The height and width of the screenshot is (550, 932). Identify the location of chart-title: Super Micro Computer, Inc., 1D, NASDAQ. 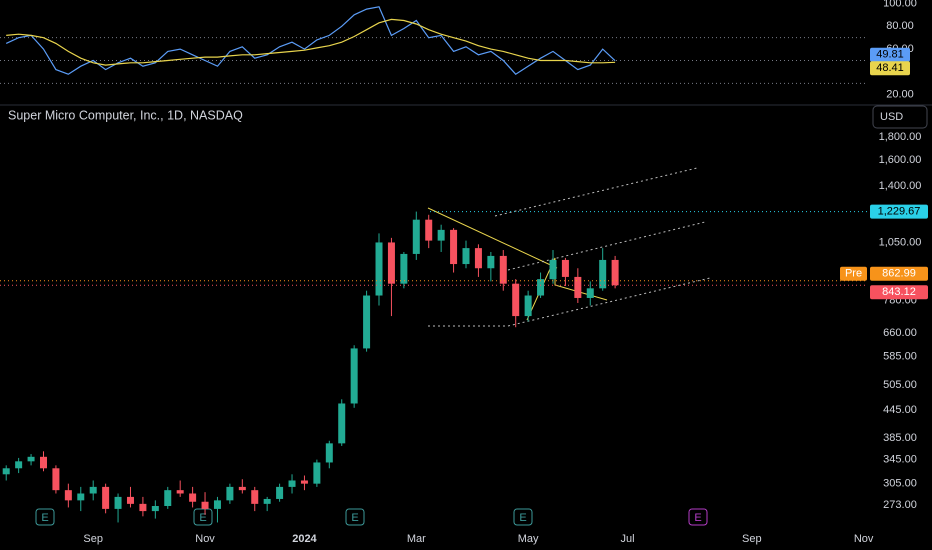
(125, 115).